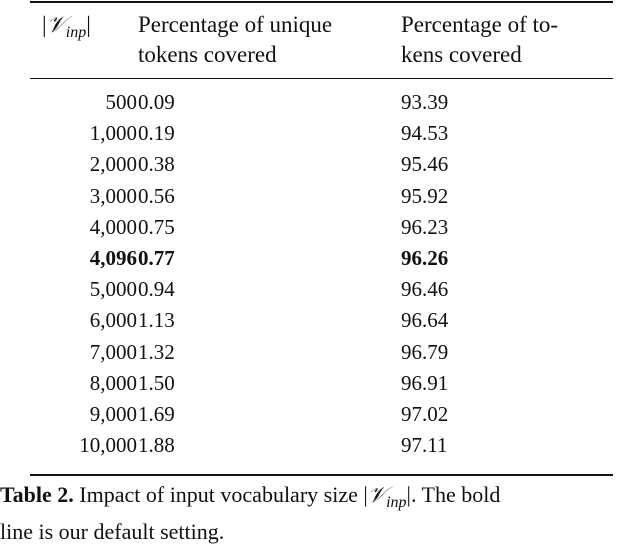 This screenshot has height=546, width=640. What do you see at coordinates (113, 164) in the screenshot?
I see `cell-vocab-size: 2,000` at bounding box center [113, 164].